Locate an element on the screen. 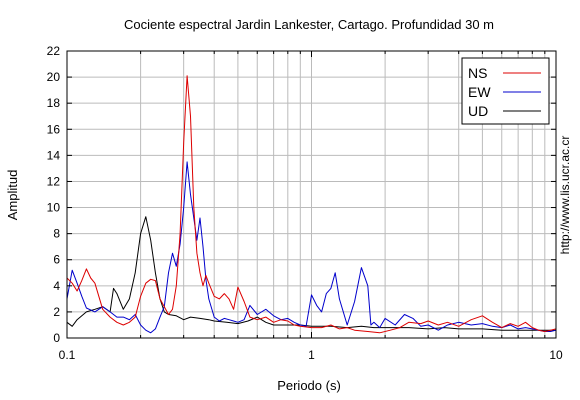 This screenshot has width=580, height=400. y-tick-label: 22 is located at coordinates (54, 51).